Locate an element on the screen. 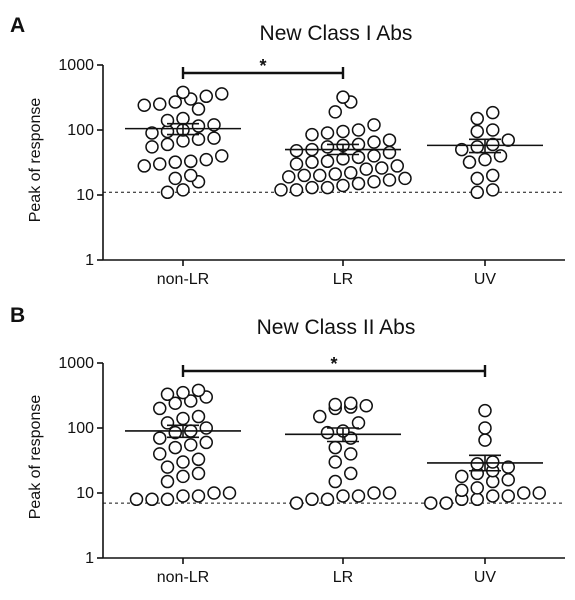  x-tick-label-a: non-LR is located at coordinates (183, 279).